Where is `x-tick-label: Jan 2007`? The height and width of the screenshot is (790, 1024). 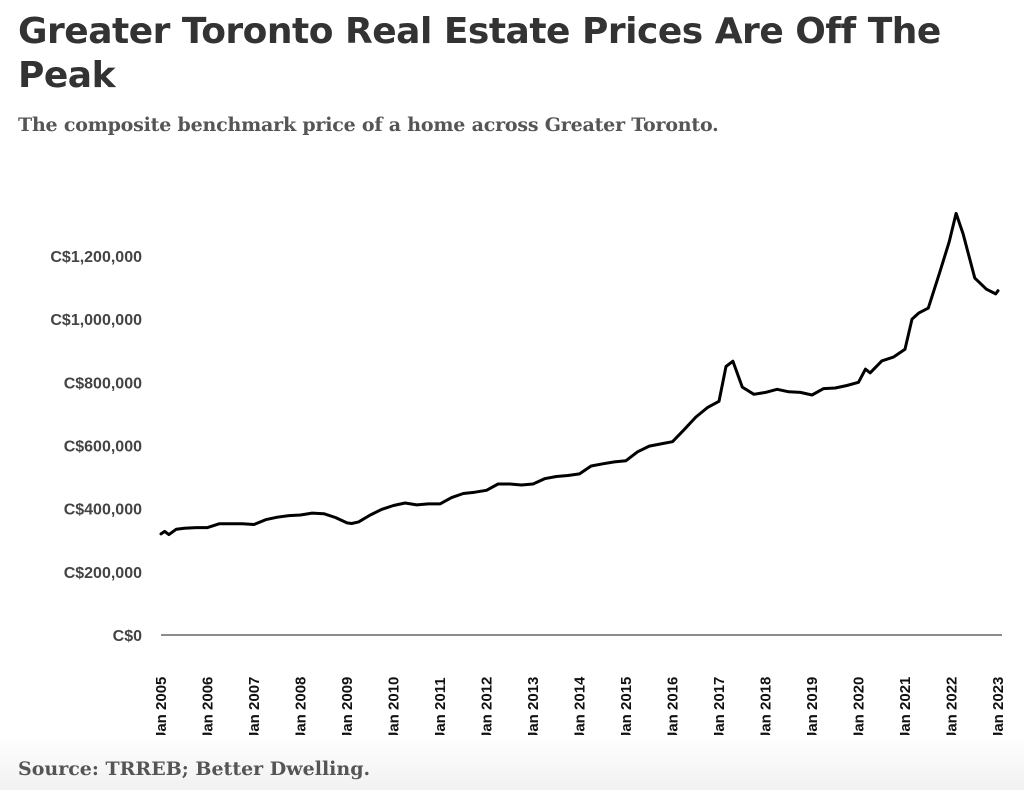
x-tick-label: Jan 2007 is located at coordinates (254, 708).